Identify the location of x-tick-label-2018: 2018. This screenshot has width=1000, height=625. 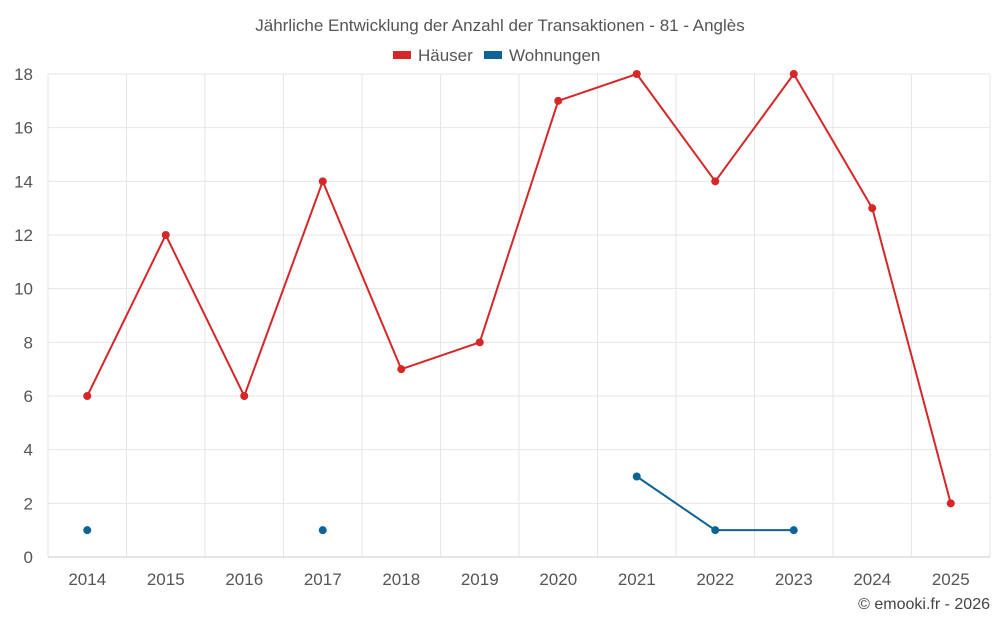
(401, 579).